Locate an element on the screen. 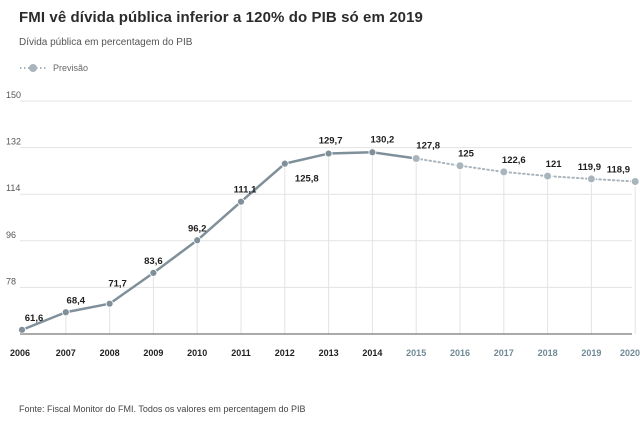 Image resolution: width=640 pixels, height=426 pixels. x-tick-label: 2006 is located at coordinates (20, 353).